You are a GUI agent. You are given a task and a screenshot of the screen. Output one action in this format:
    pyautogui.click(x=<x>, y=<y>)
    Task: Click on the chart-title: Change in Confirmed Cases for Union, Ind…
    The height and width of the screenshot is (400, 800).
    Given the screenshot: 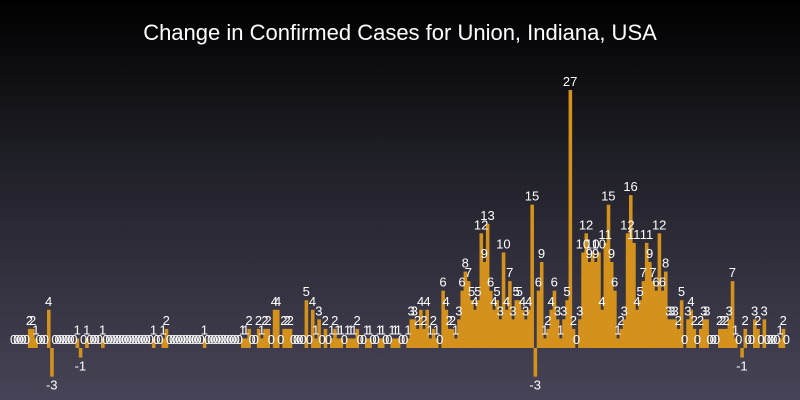 What is the action you would take?
    pyautogui.click(x=400, y=32)
    